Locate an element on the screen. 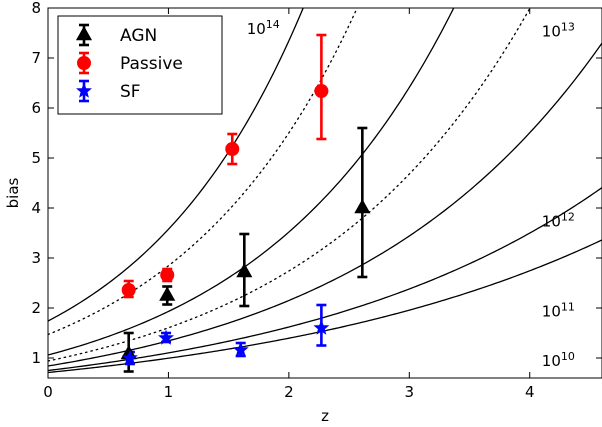  x-tick-label: 2 is located at coordinates (289, 392).